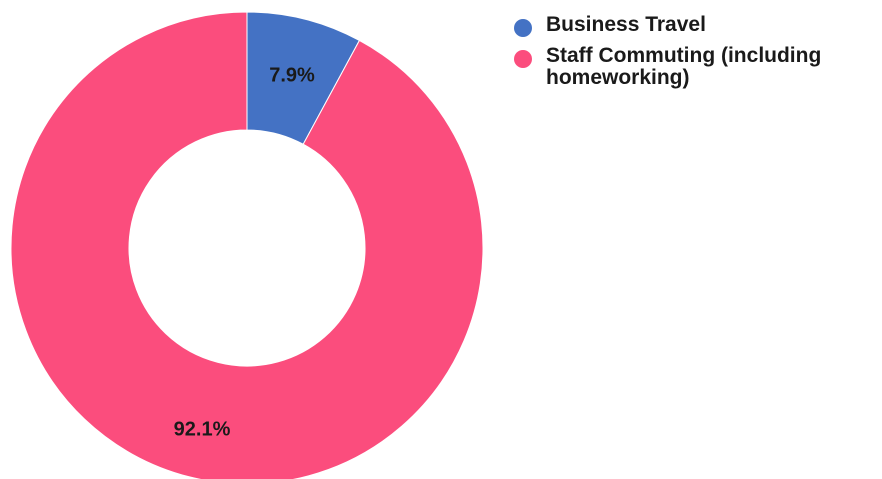  I want to click on slice-value-label-1: 92.1%, so click(202, 429).